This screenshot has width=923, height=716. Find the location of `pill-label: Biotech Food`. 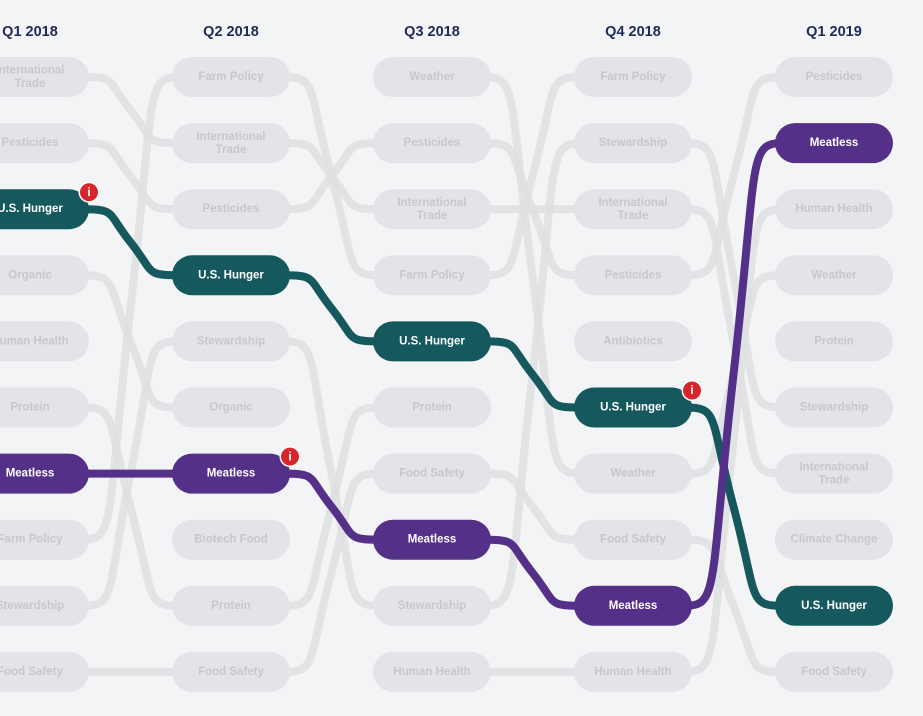

pill-label: Biotech Food is located at coordinates (230, 540).